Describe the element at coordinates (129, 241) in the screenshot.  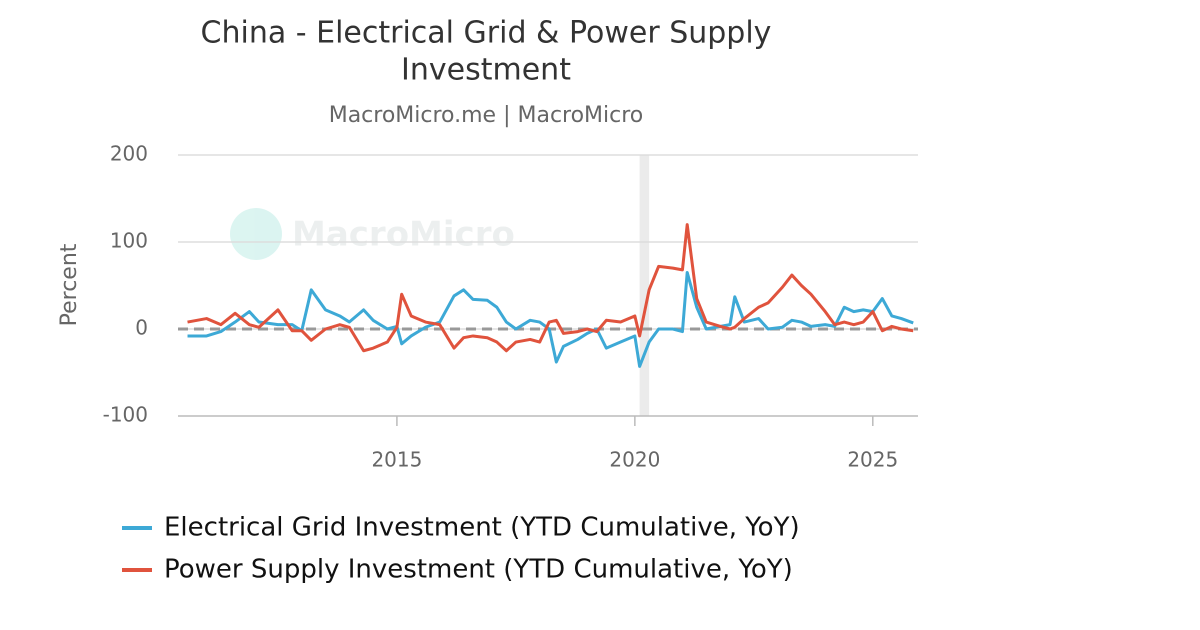
I see `y-tick-label: 100` at that location.